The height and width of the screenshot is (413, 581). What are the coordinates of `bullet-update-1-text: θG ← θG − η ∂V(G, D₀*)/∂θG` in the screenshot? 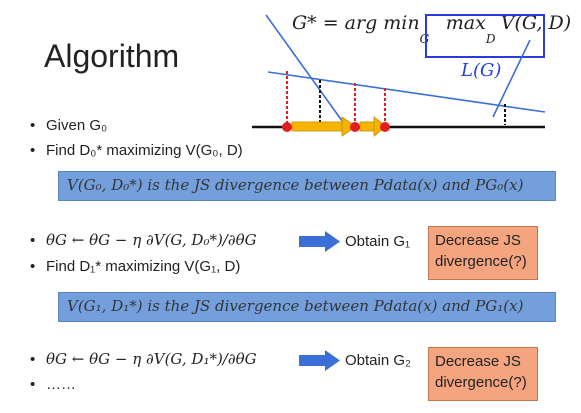 It's located at (151, 240).